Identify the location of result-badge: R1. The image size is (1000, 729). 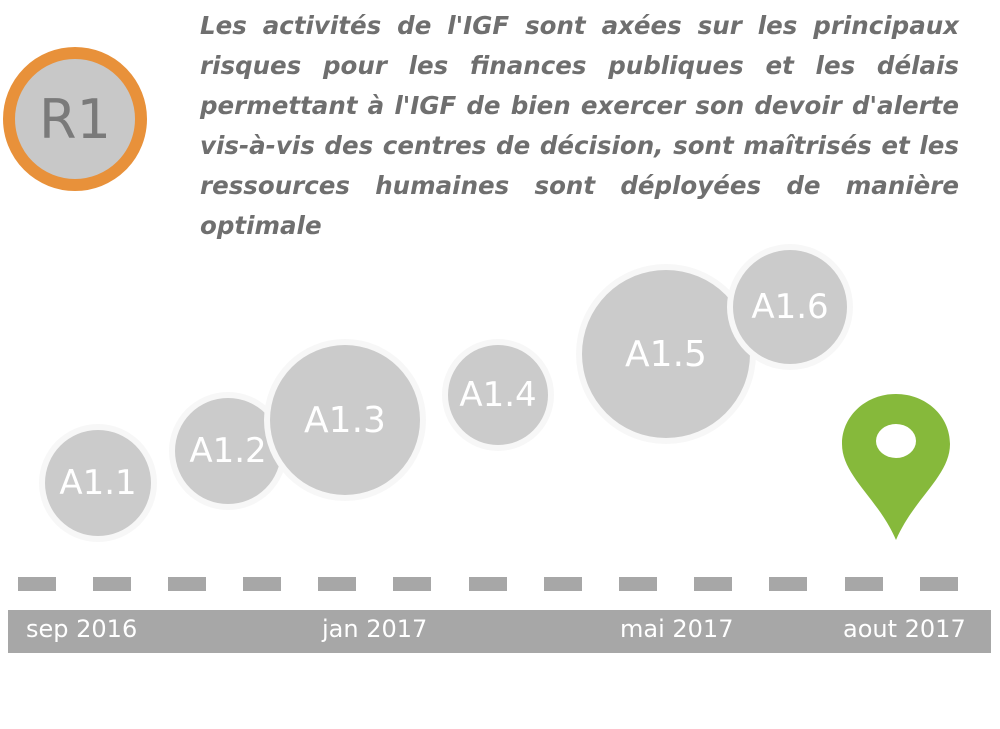
(75, 119).